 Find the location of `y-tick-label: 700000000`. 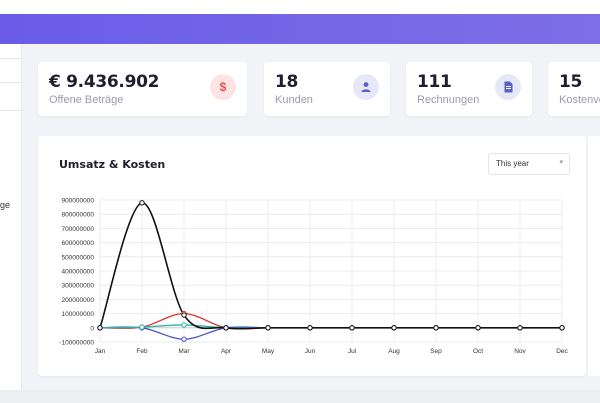

y-tick-label: 700000000 is located at coordinates (77, 229).